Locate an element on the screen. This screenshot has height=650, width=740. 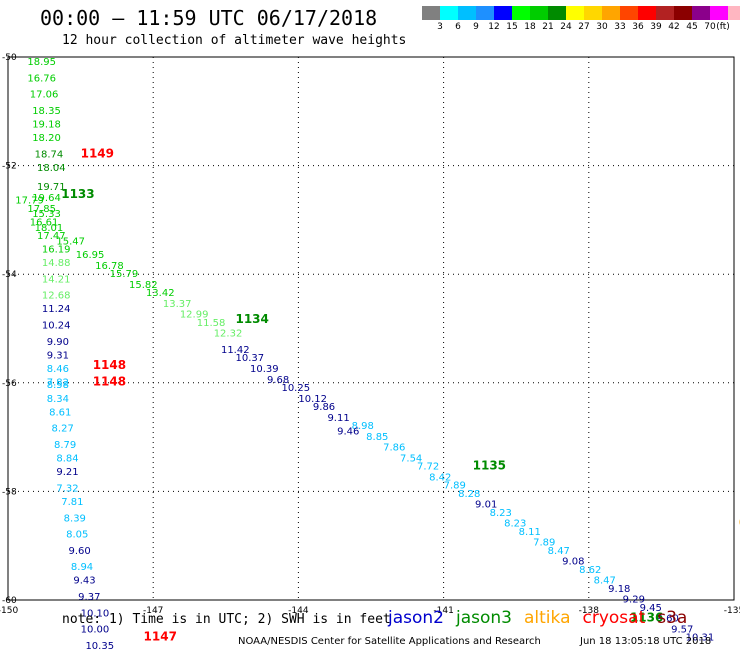
swh-value-label: 17.47 is located at coordinates (51, 236).